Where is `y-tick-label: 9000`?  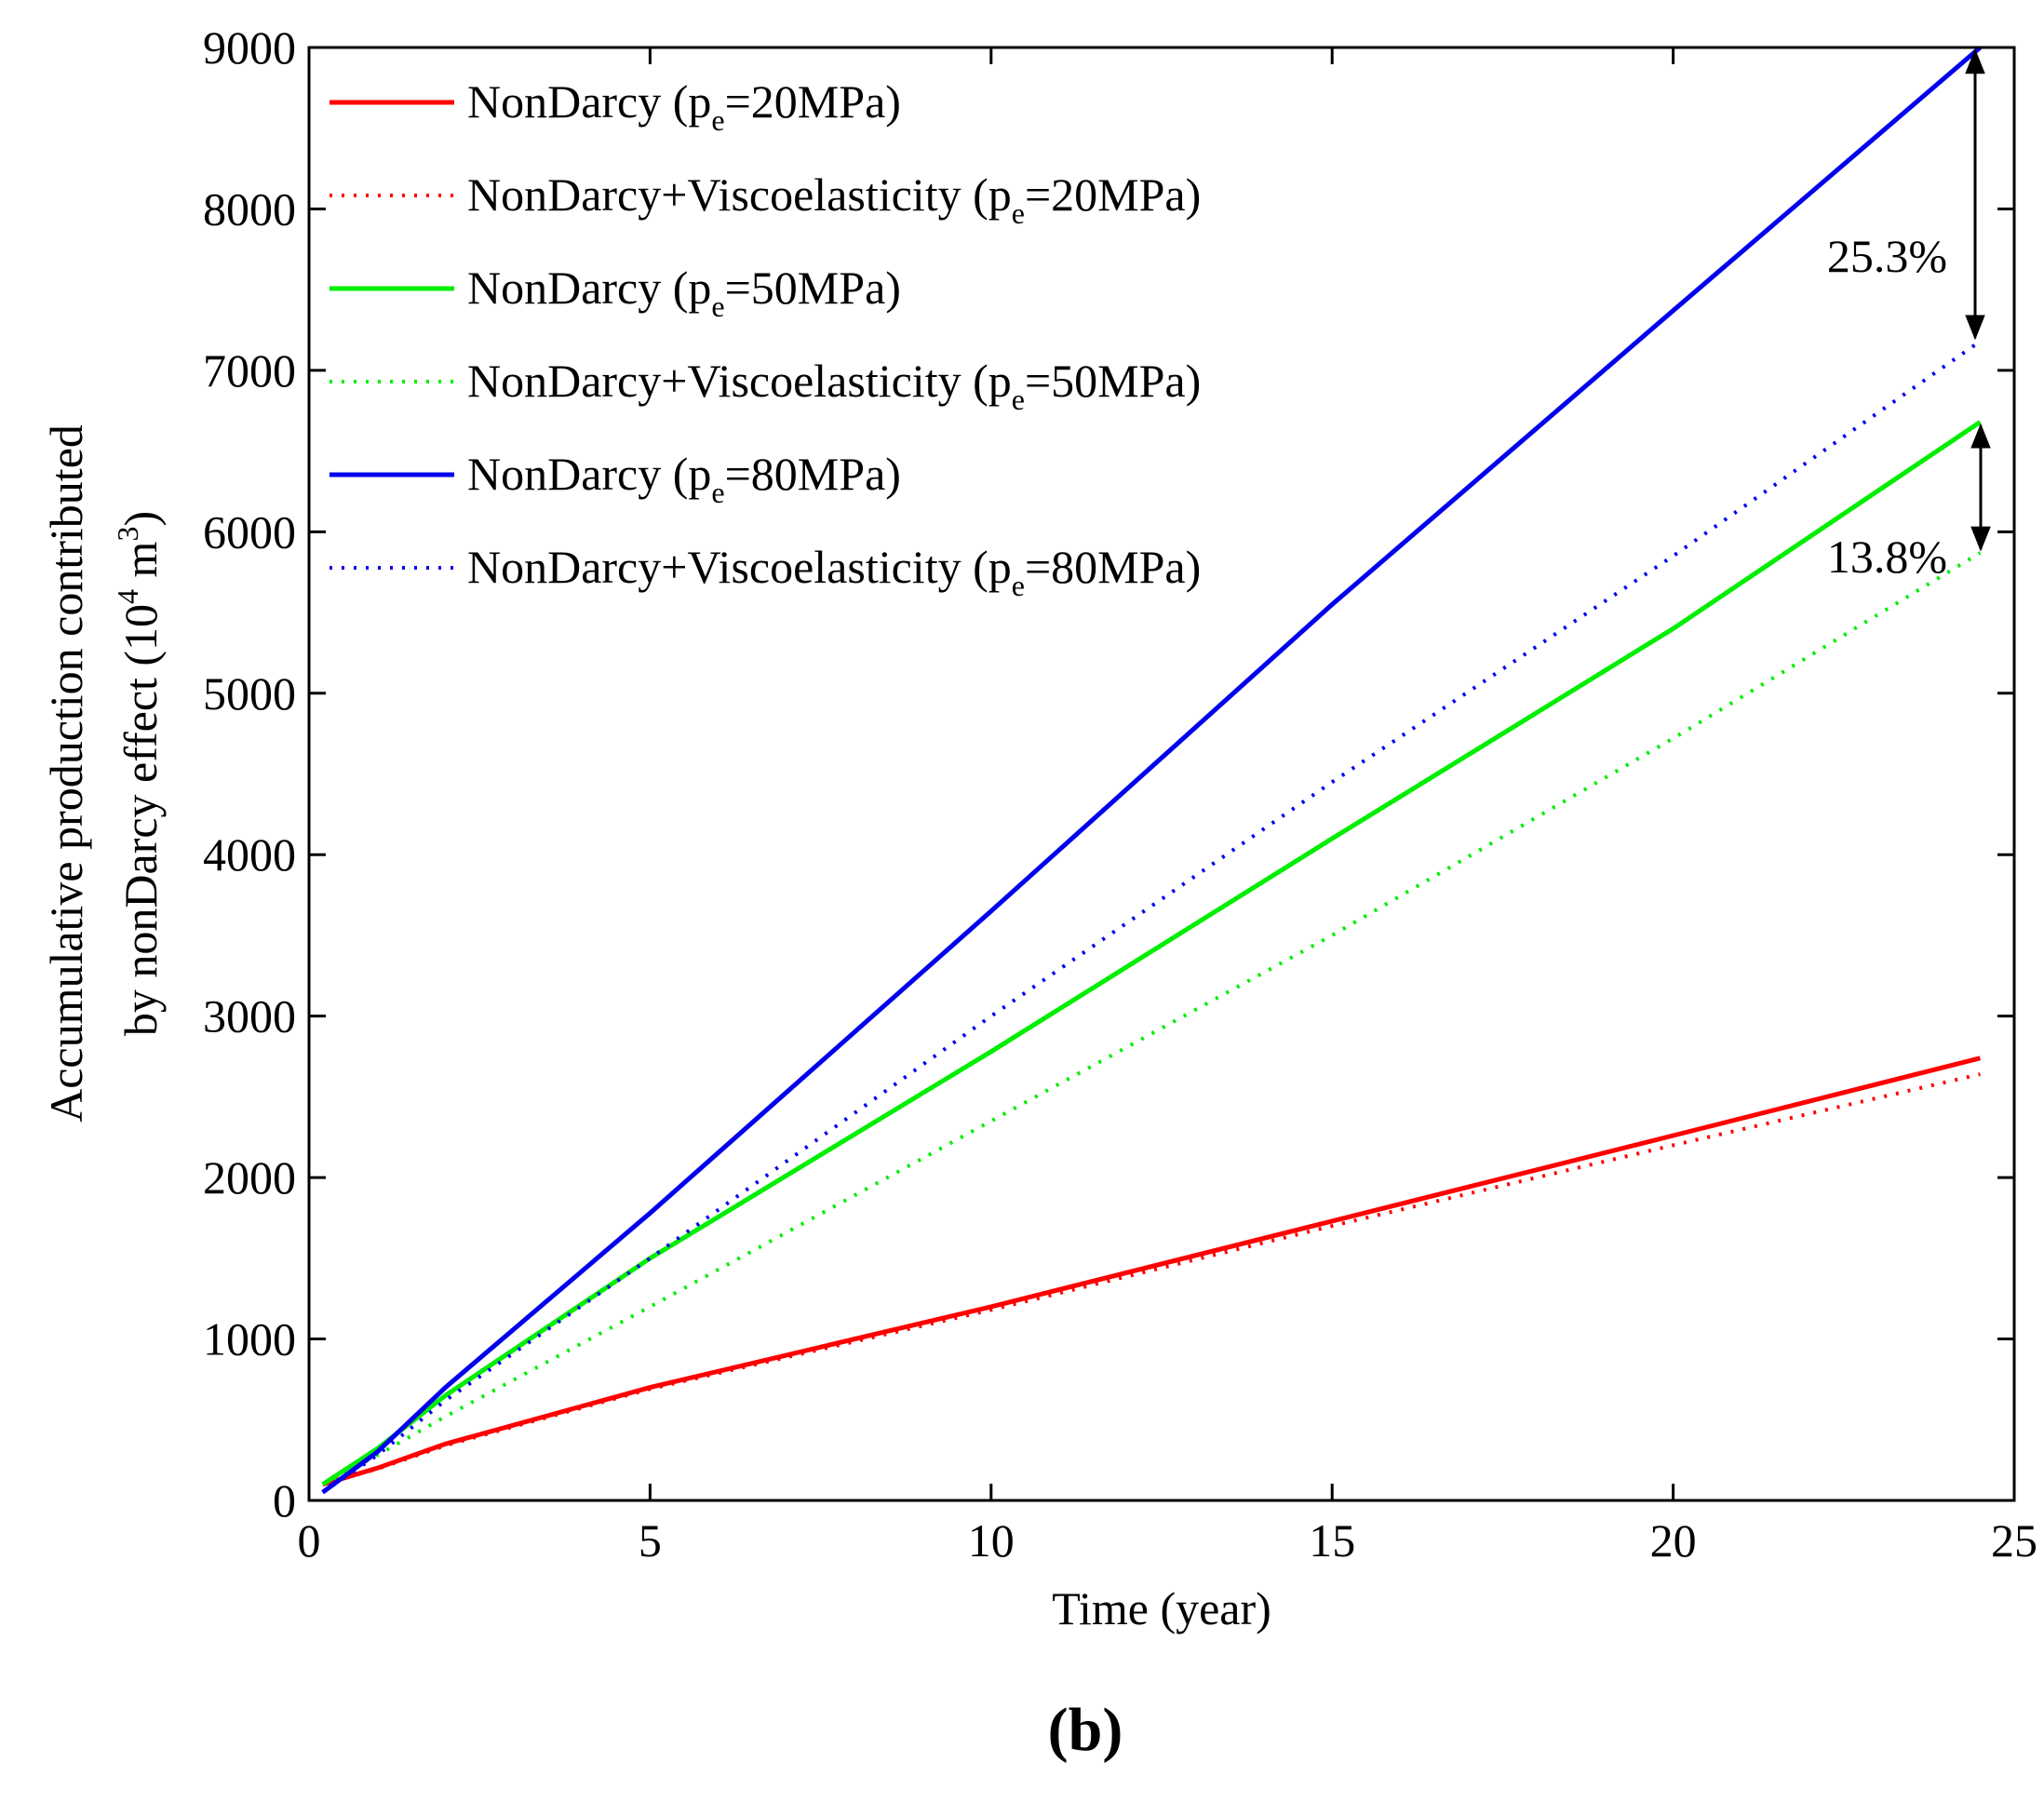 y-tick-label: 9000 is located at coordinates (249, 47).